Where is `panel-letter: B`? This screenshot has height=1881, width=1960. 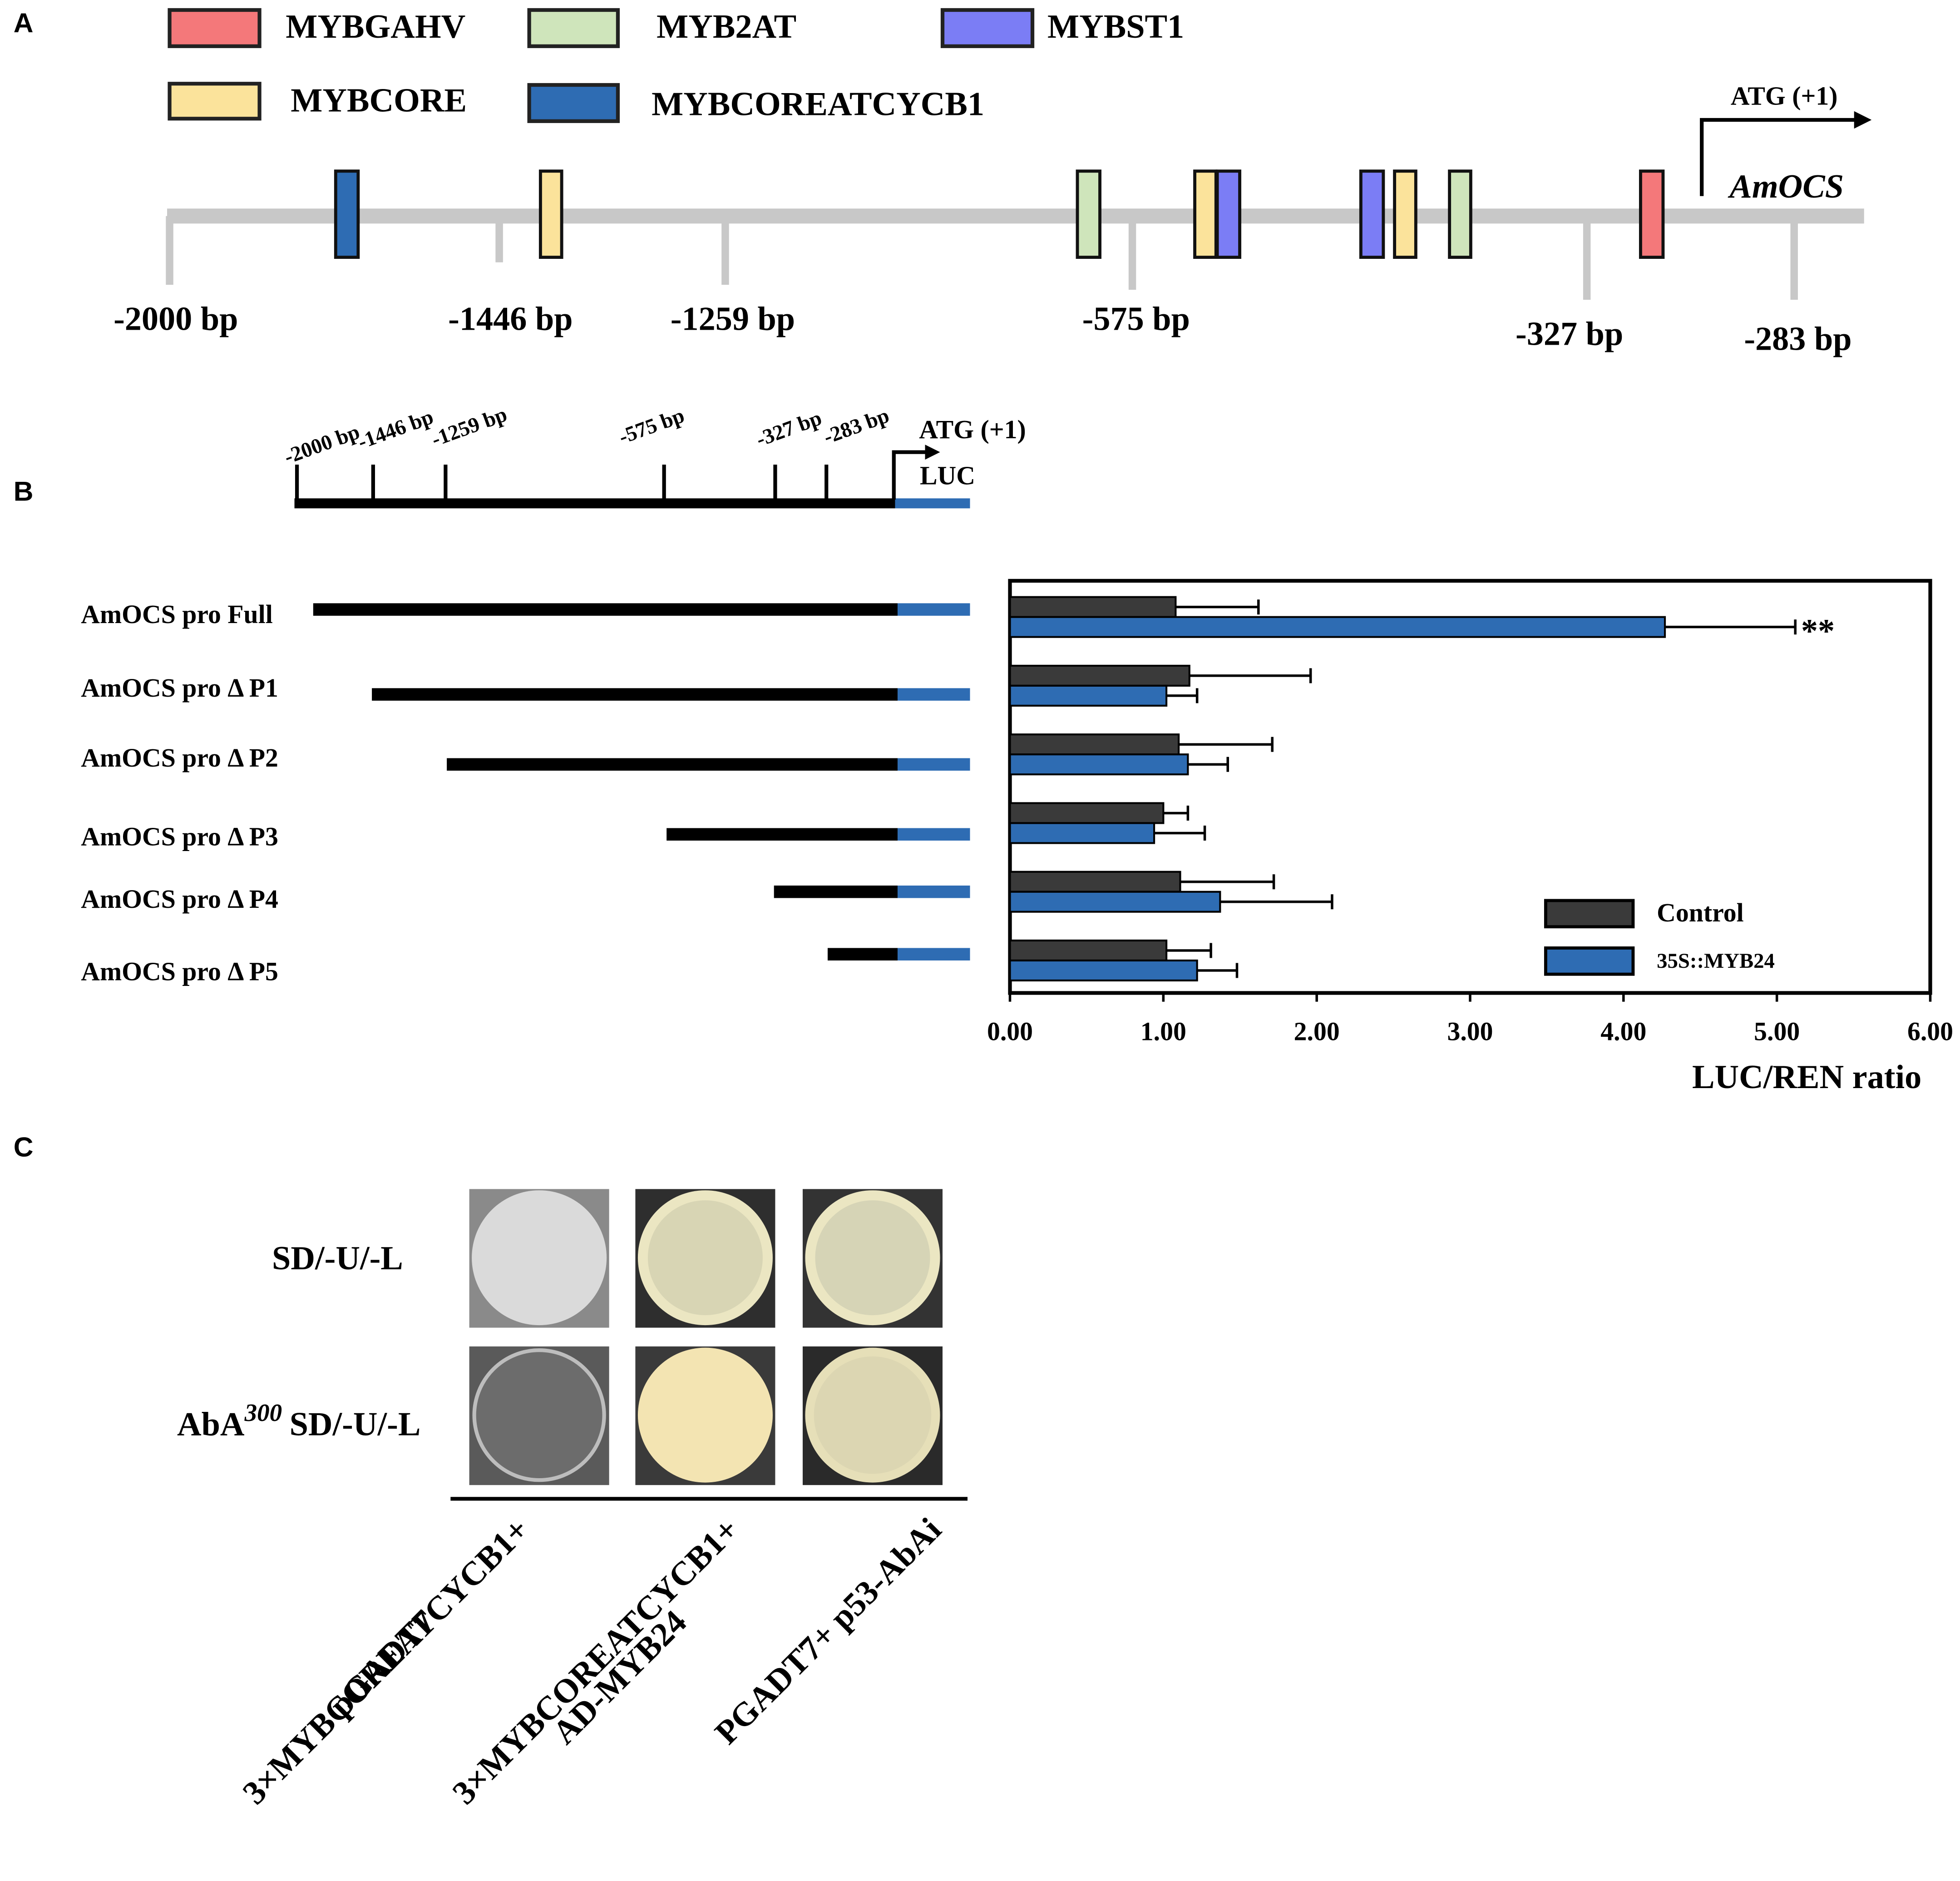
panel-letter: B is located at coordinates (24, 490).